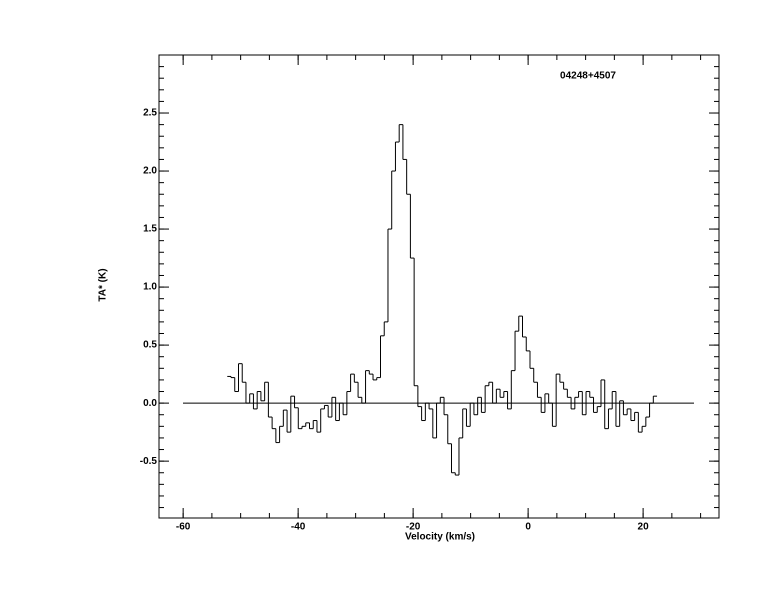 The width and height of the screenshot is (774, 612). I want to click on x-tick-label: -60, so click(183, 527).